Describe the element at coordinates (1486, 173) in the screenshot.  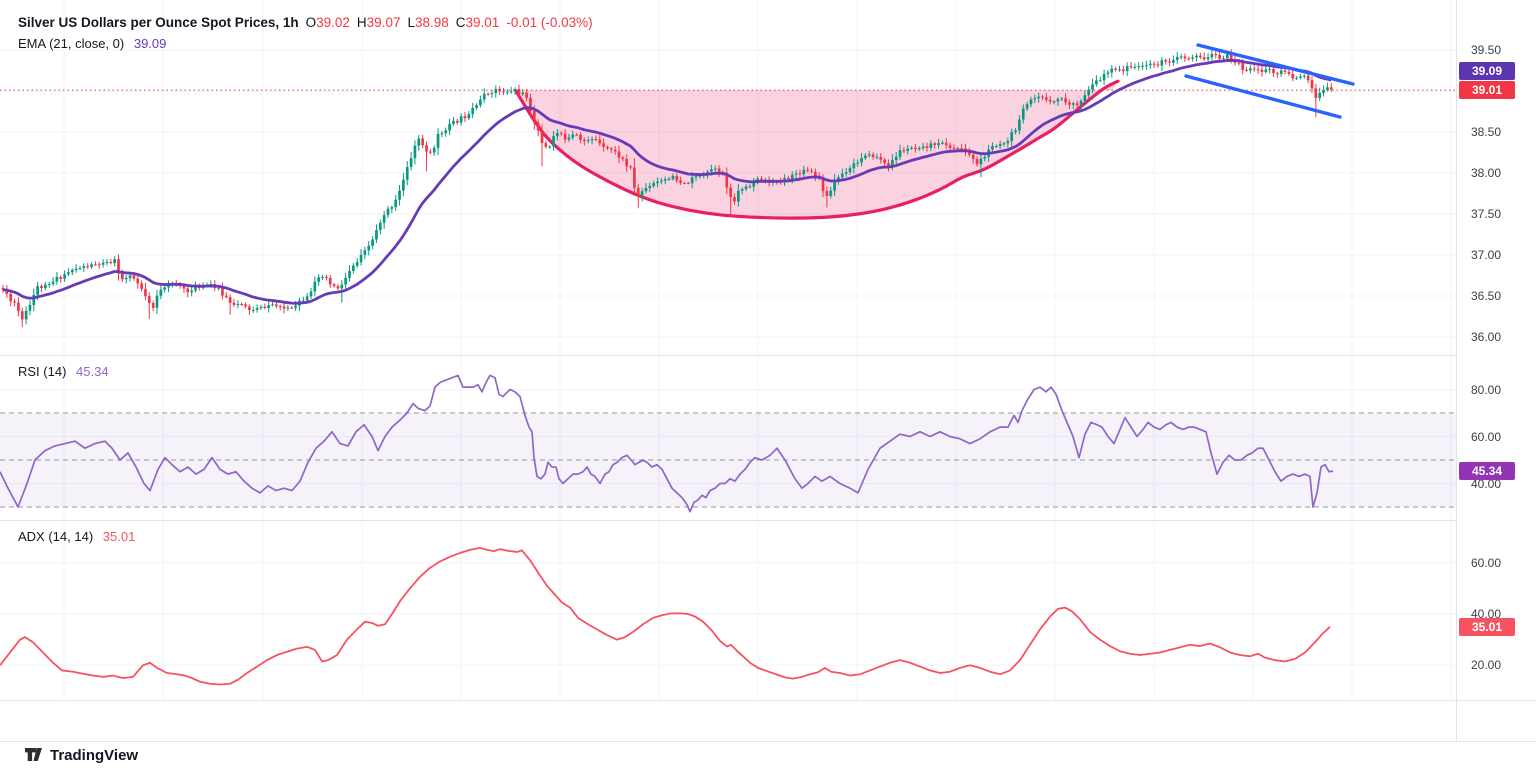
I see `price-tick-38.00: 38.00` at that location.